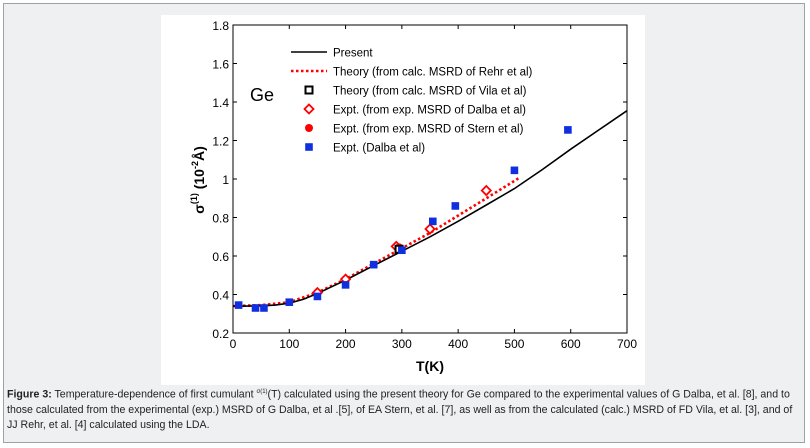  What do you see at coordinates (353, 54) in the screenshot?
I see `legend-label: Present` at bounding box center [353, 54].